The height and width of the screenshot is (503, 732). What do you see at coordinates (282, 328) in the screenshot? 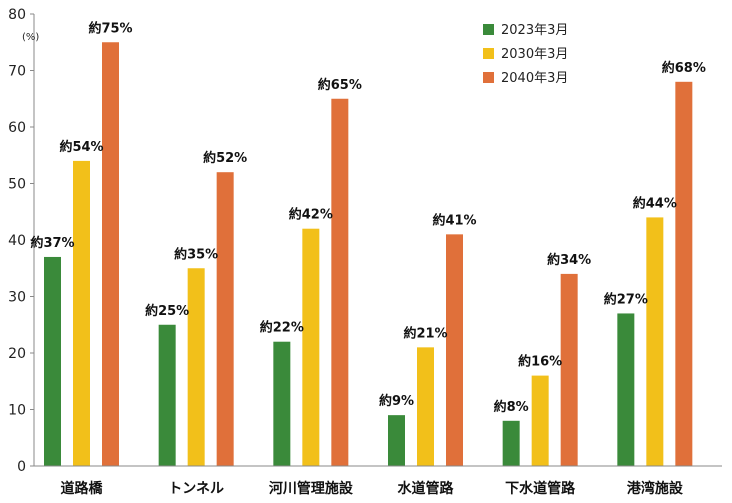
I see `bar-data-label: 約22%` at bounding box center [282, 328].